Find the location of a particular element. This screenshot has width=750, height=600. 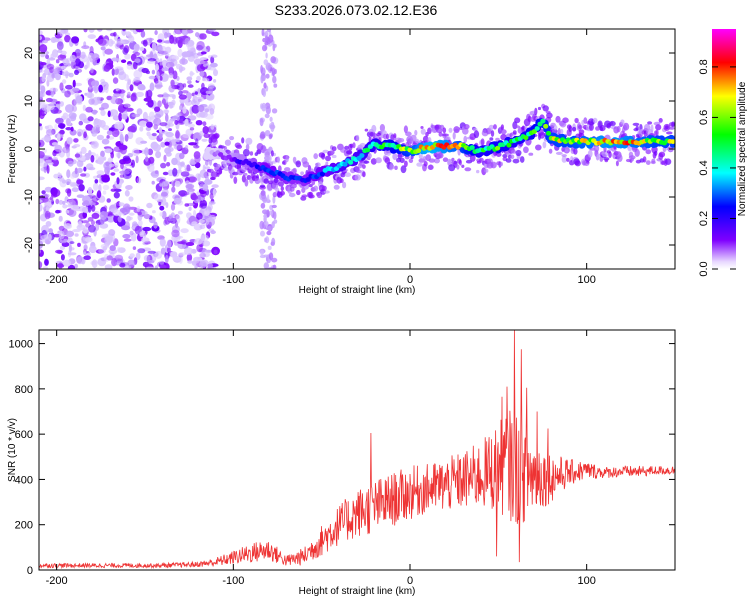

x-tick-label: -200 is located at coordinates (57, 581).